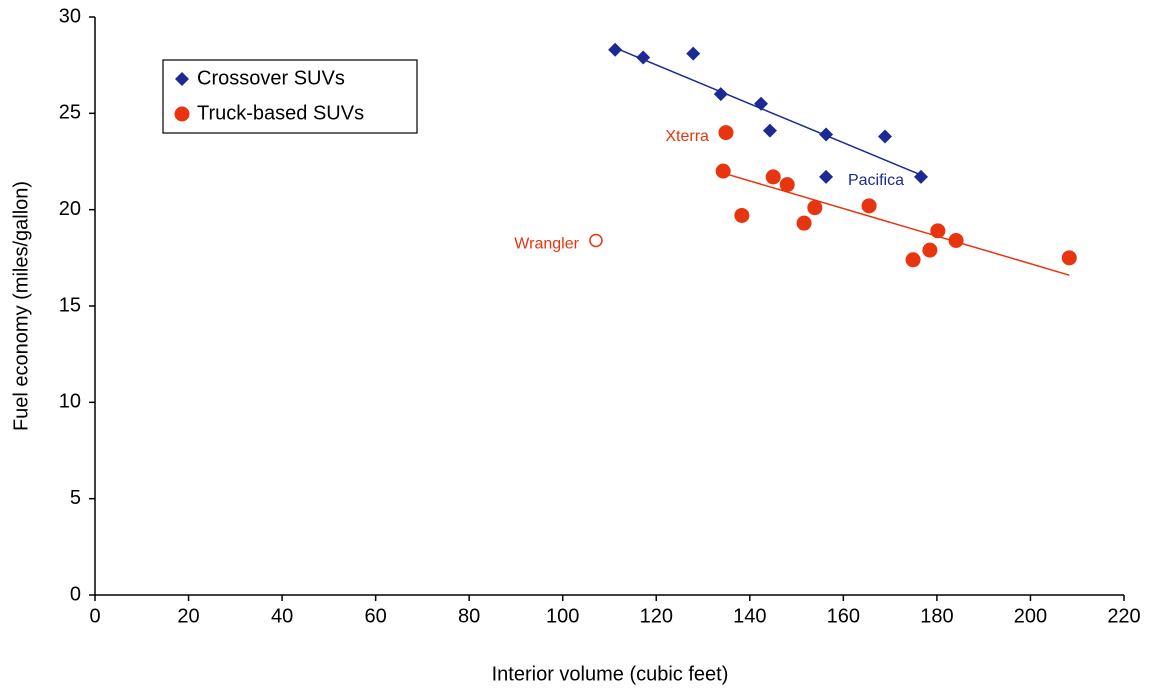 The width and height of the screenshot is (1149, 690). Describe the element at coordinates (188, 616) in the screenshot. I see `x-tick-label: 20` at that location.